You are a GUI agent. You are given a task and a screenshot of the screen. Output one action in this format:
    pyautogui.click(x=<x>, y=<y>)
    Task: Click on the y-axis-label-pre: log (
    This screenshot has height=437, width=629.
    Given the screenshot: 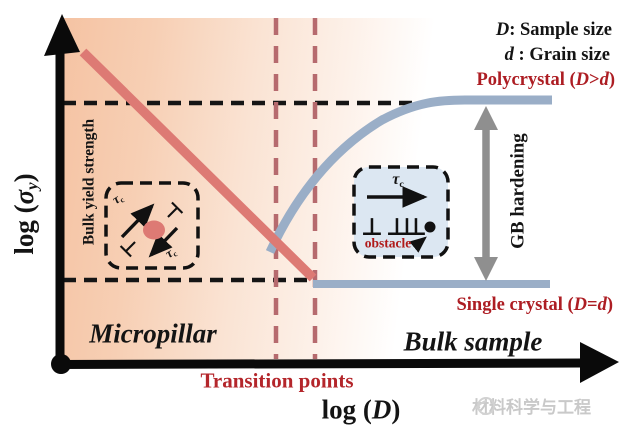 What is the action you would take?
    pyautogui.click(x=23, y=229)
    